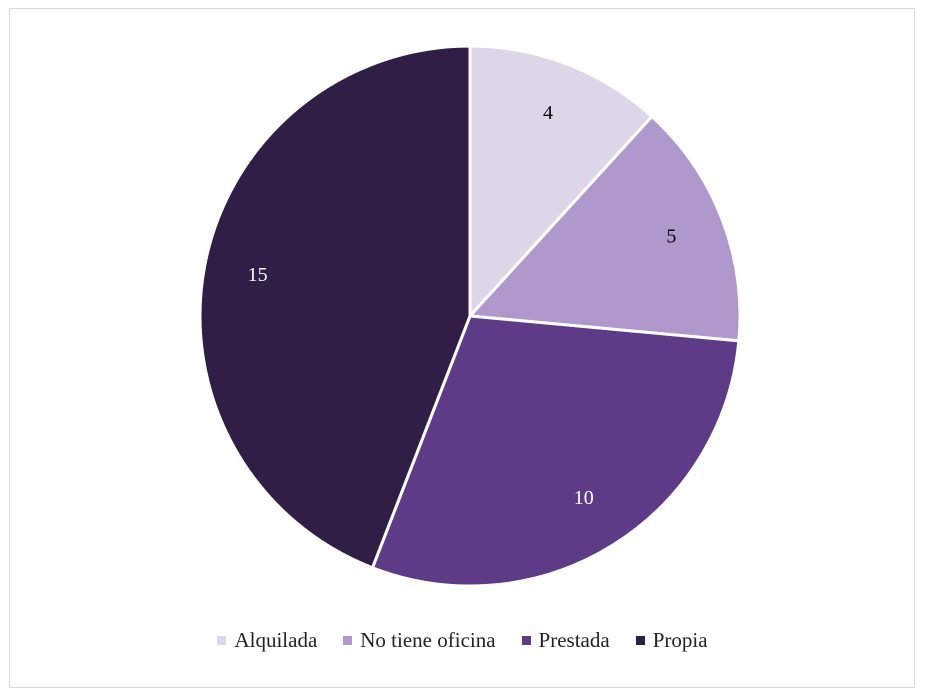 This screenshot has height=688, width=925. What do you see at coordinates (640, 640) in the screenshot?
I see `legend-swatch-propia` at bounding box center [640, 640].